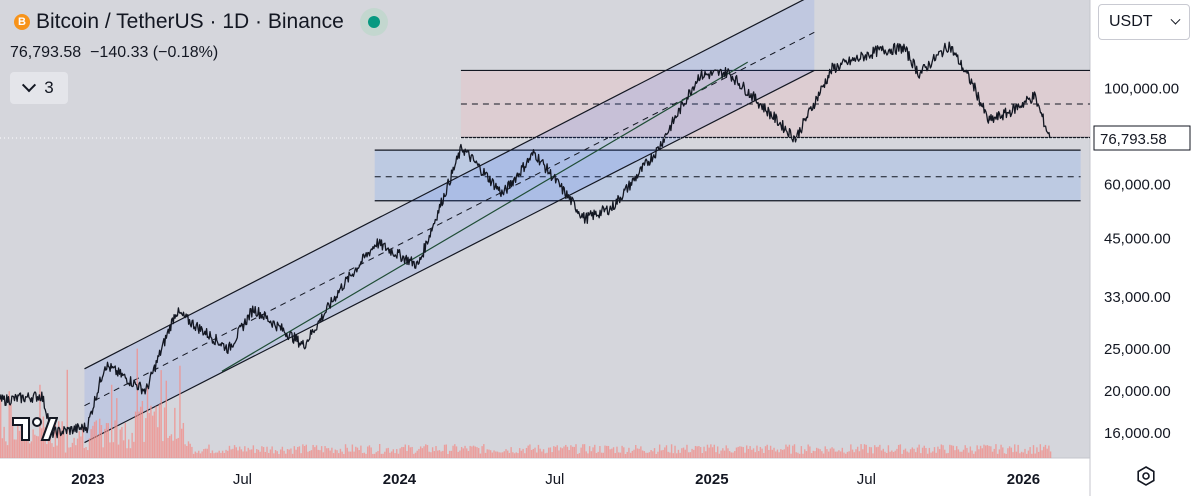 The height and width of the screenshot is (496, 1200). I want to click on currency-selector: USDT, so click(1144, 22).